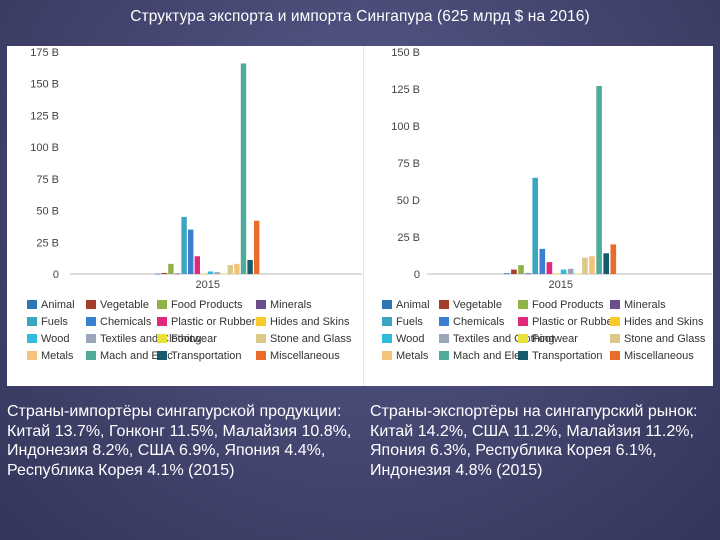 The height and width of the screenshot is (540, 720). I want to click on left-bar-plastic-or-rubber, so click(197, 265).